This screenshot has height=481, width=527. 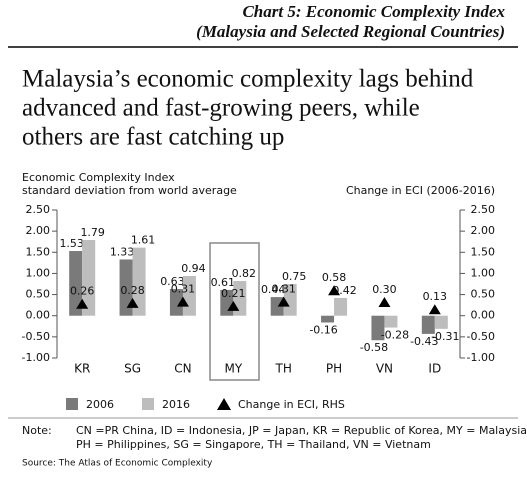 I want to click on y-axis-label: Economic Complexity Index, so click(x=98, y=177).